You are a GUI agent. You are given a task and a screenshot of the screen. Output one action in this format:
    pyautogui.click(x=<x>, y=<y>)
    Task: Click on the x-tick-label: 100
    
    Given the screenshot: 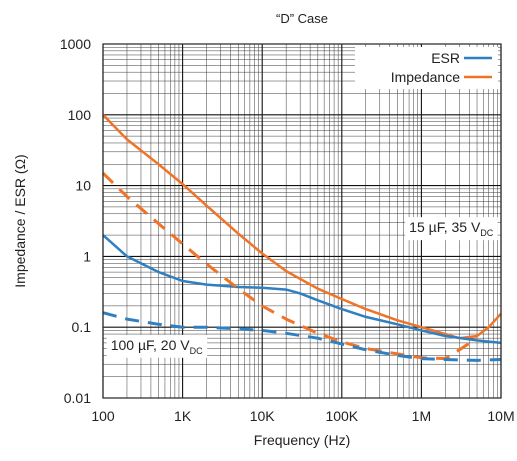 What is the action you would take?
    pyautogui.click(x=103, y=416)
    